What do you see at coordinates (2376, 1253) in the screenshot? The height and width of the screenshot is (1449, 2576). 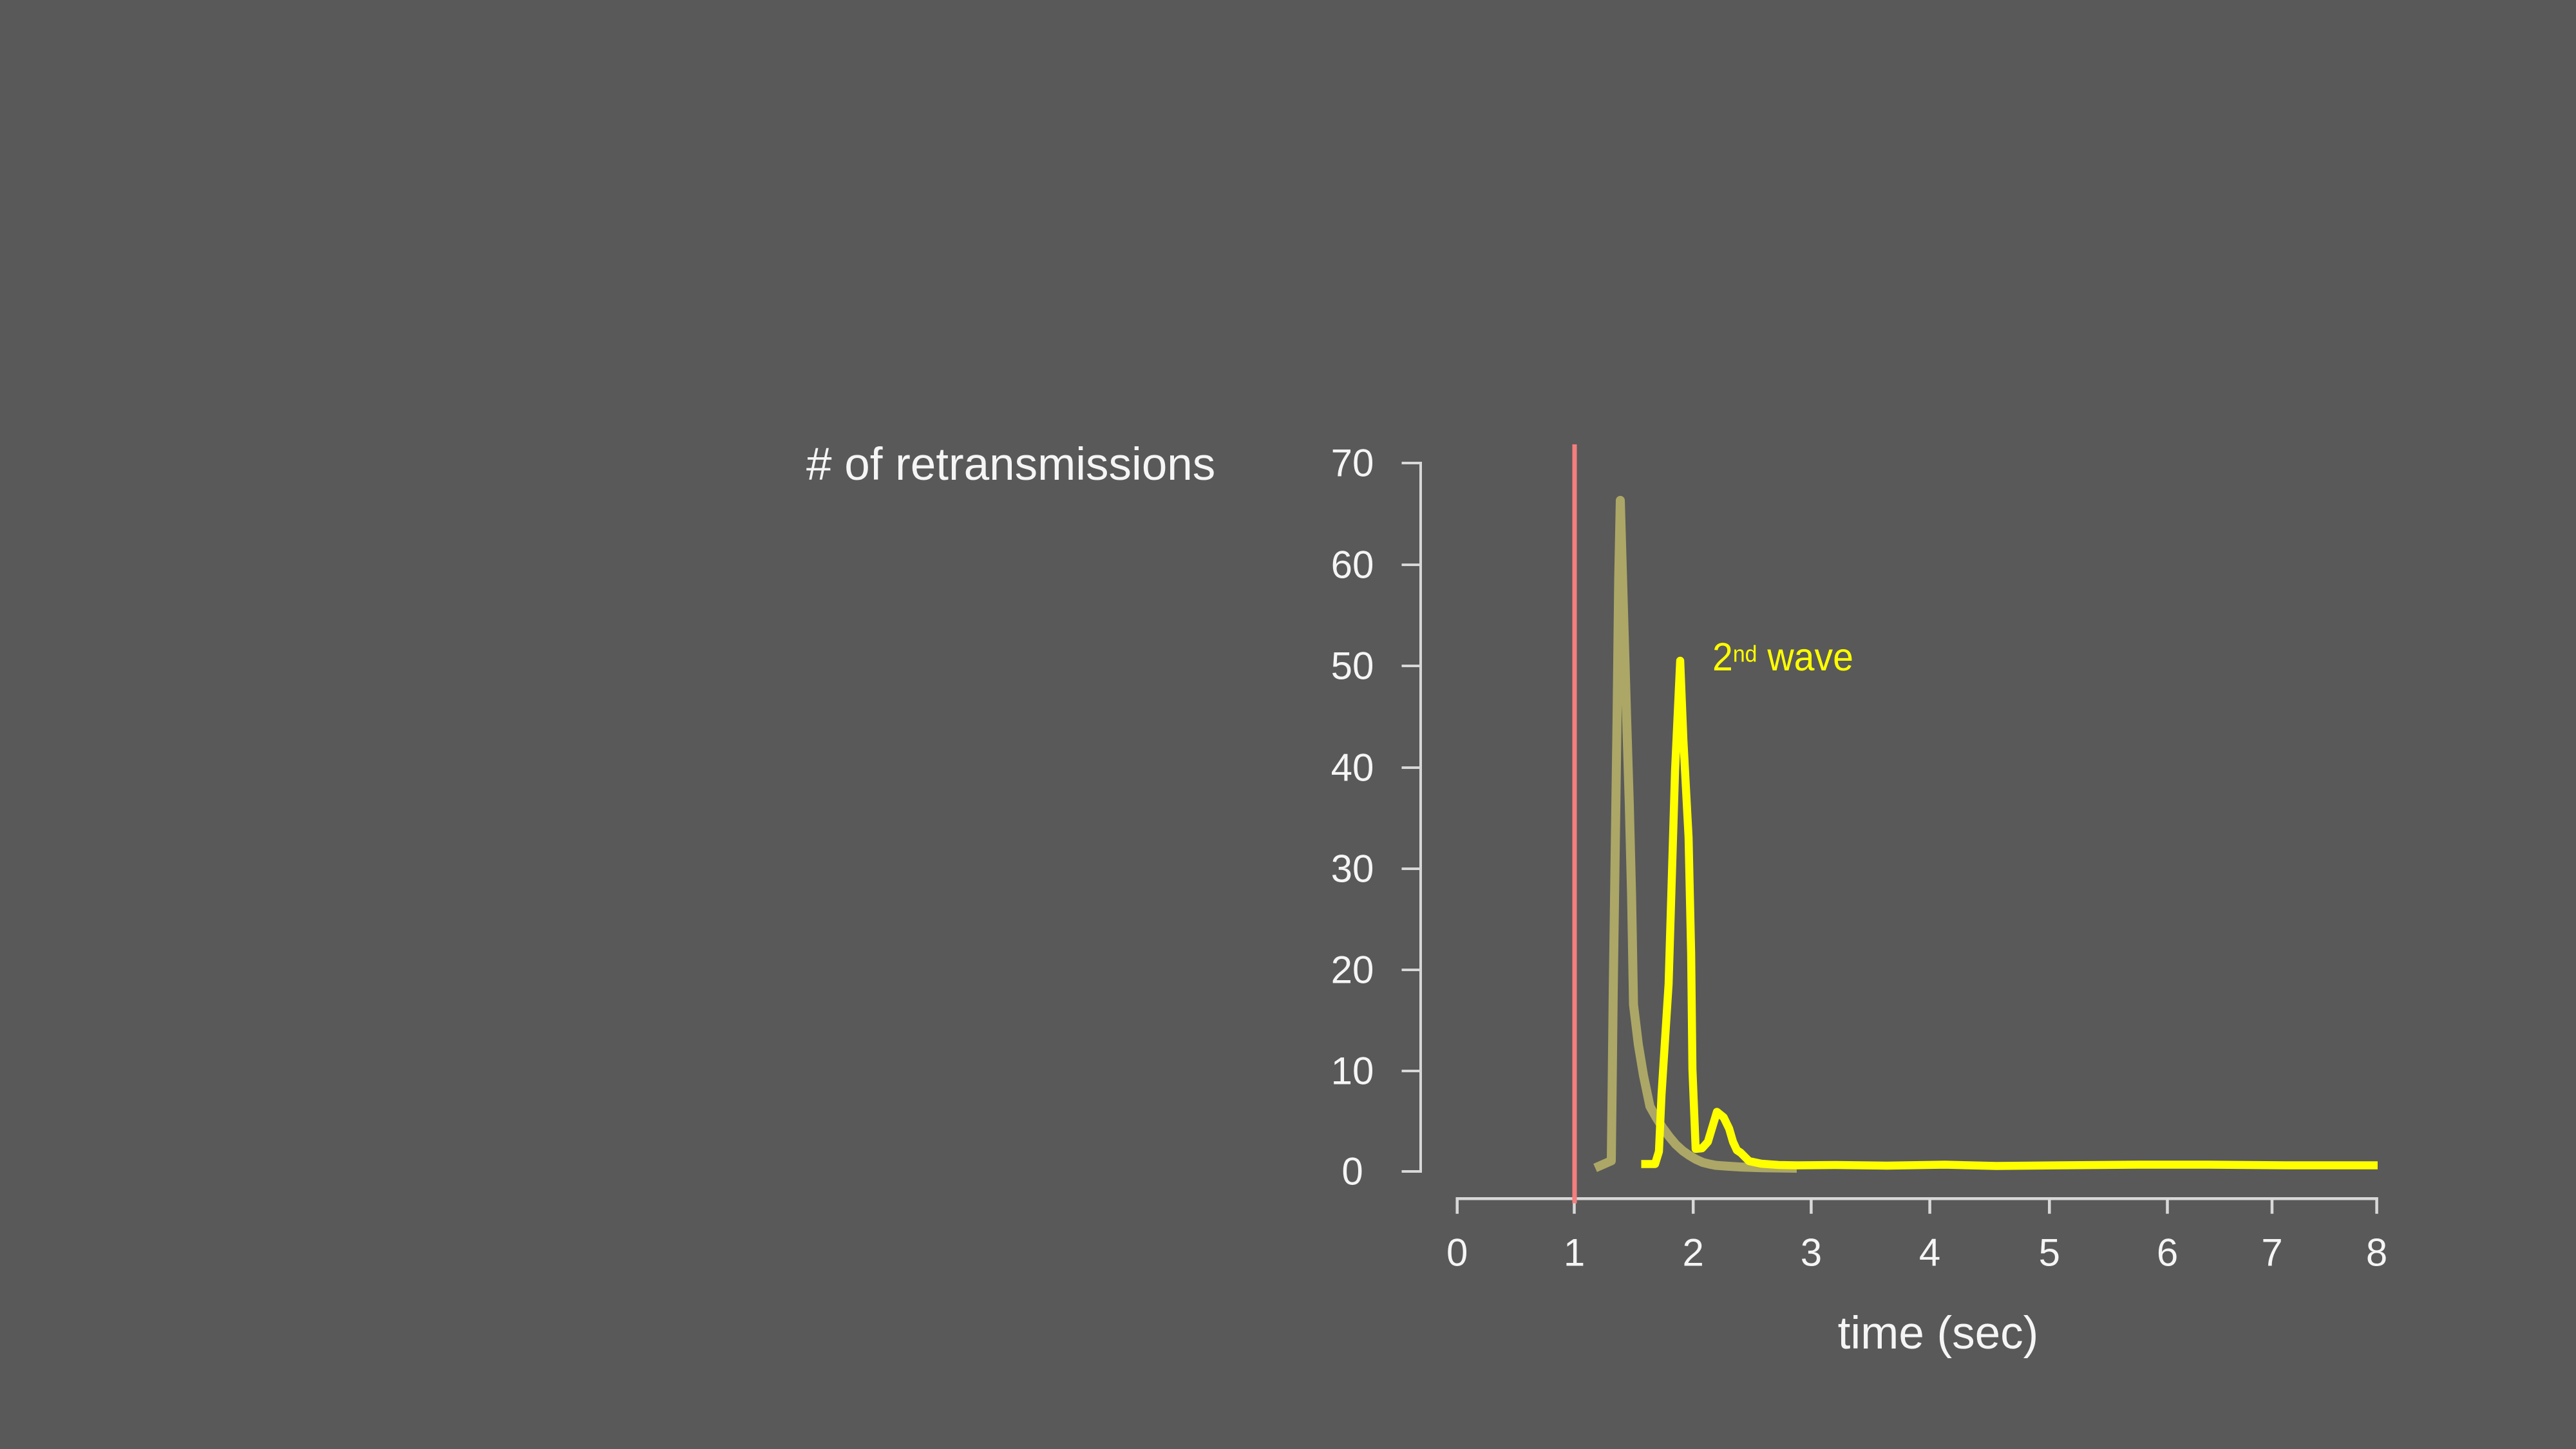 I see `svg-text: 8` at bounding box center [2376, 1253].